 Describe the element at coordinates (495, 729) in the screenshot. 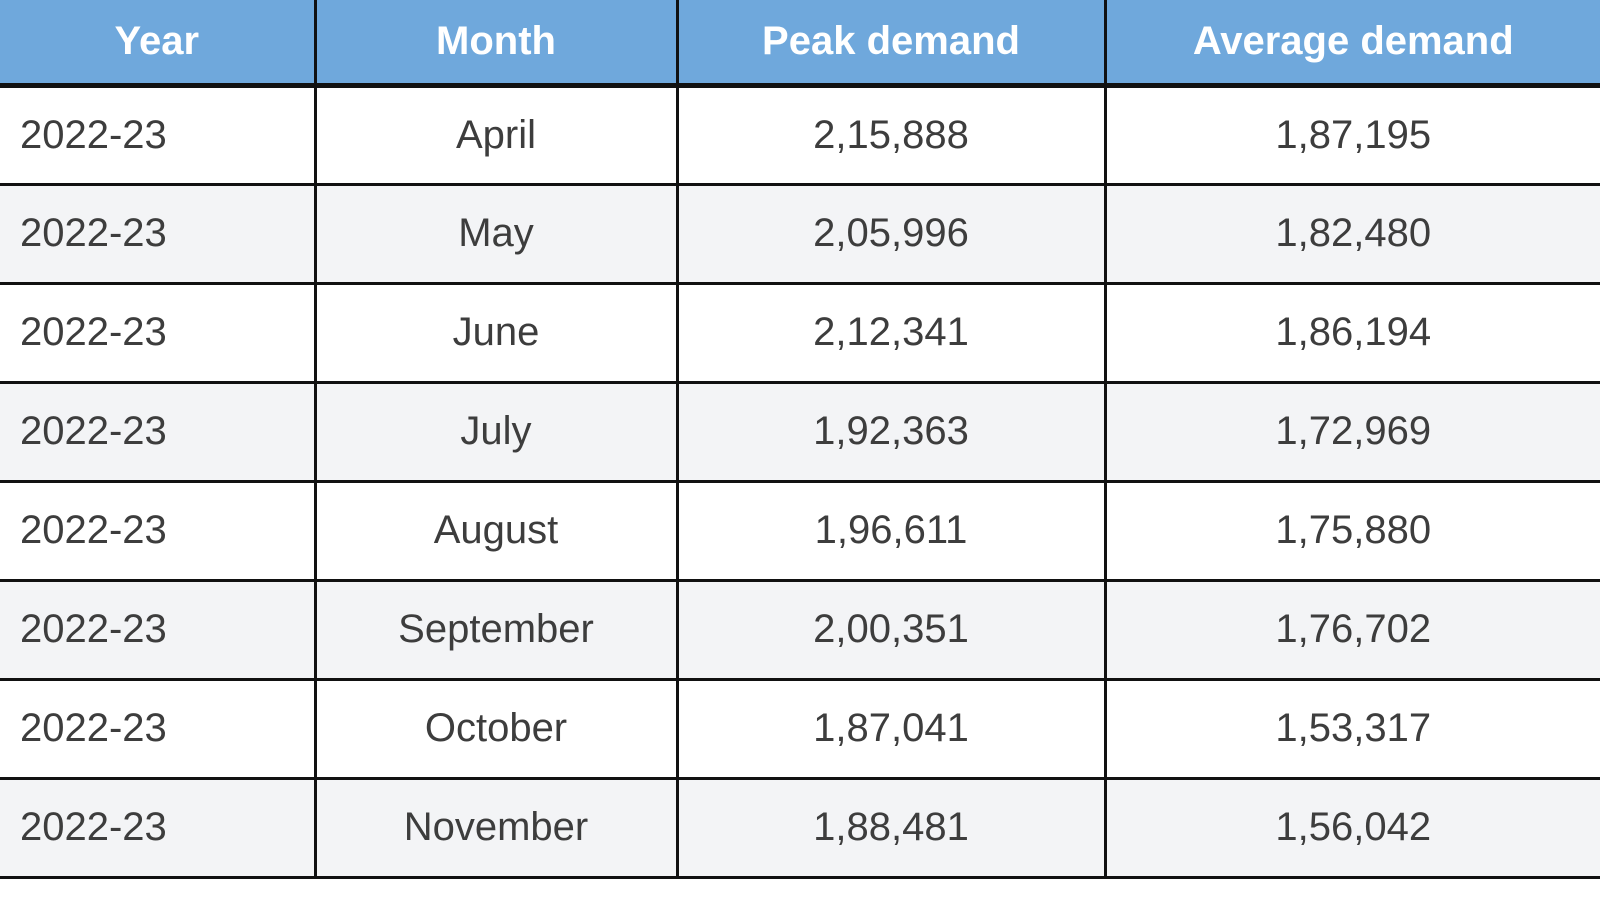

I see `cell-month: October` at that location.